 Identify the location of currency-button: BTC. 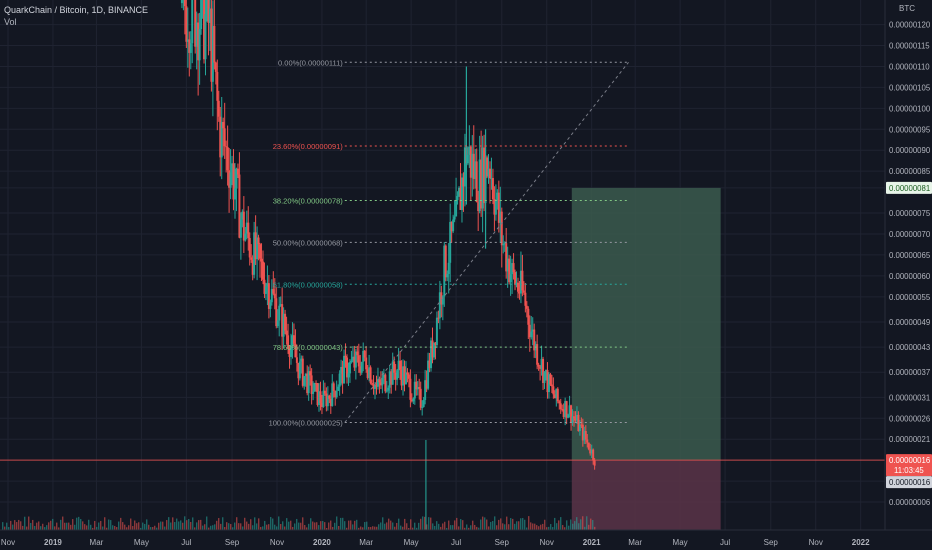
(907, 8).